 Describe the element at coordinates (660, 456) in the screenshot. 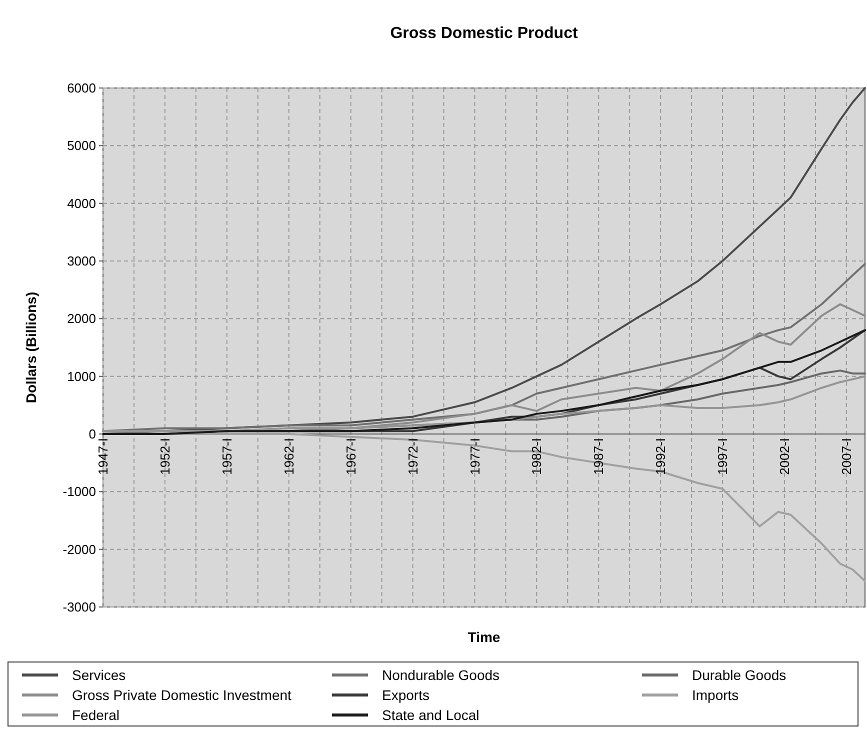

I see `x-tick-label: 1992-I` at that location.